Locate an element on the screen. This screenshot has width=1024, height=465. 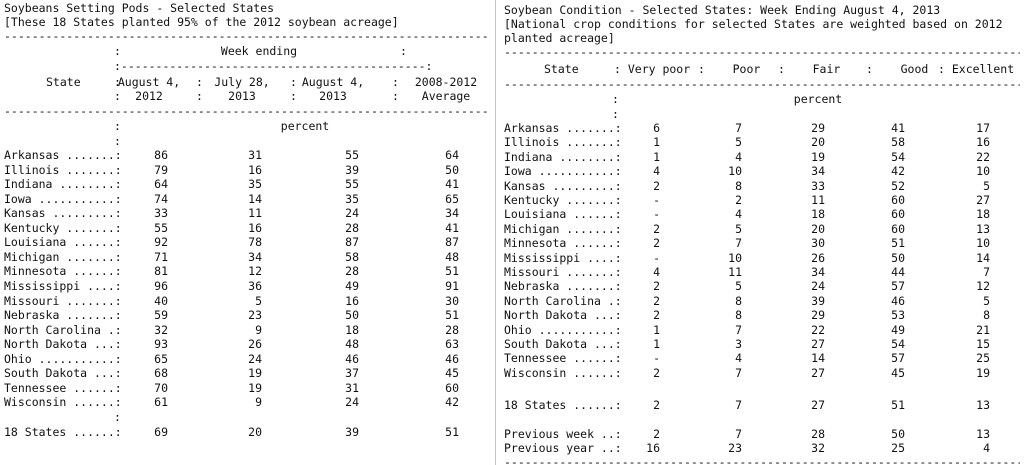
cell-value: 23 is located at coordinates (255, 315).